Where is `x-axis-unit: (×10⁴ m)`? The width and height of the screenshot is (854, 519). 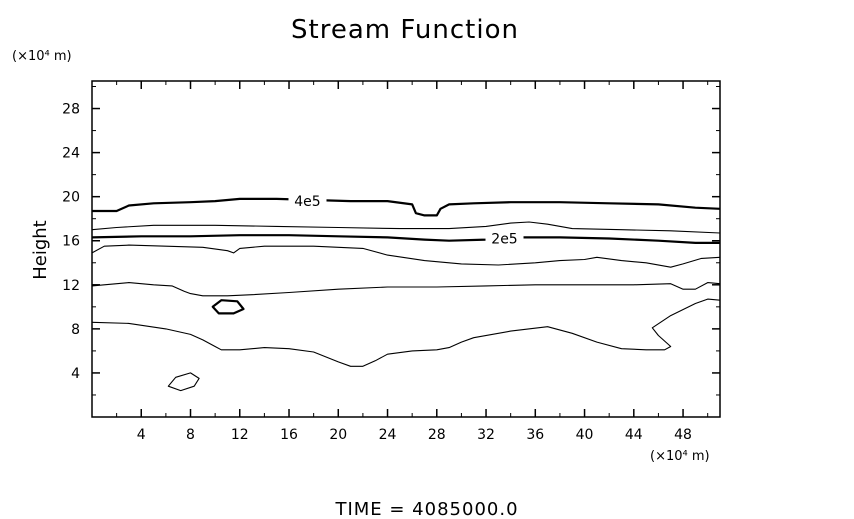 x-axis-unit: (×10⁴ m) is located at coordinates (680, 456).